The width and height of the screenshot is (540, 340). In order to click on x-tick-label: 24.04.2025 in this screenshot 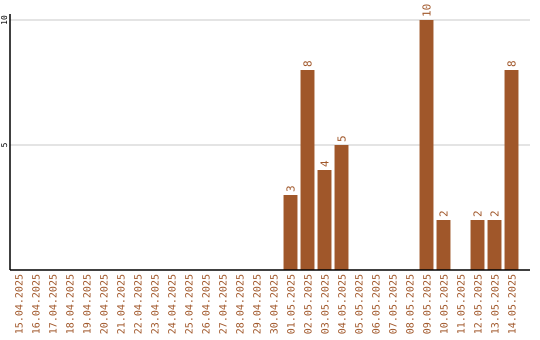, I will do `click(173, 304)`.